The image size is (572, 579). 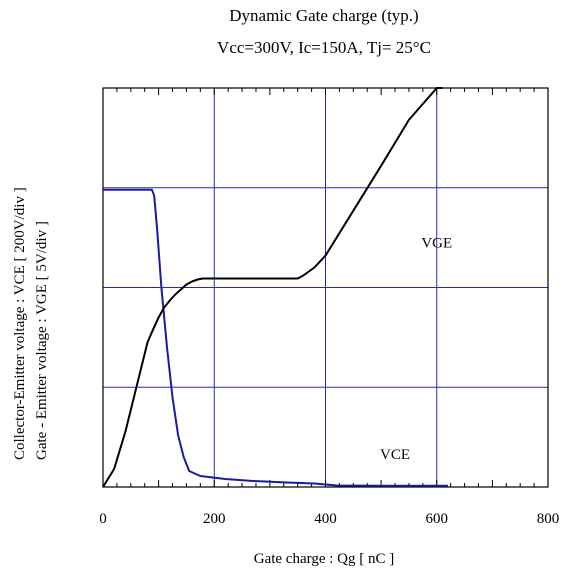 What do you see at coordinates (395, 455) in the screenshot?
I see `series-annotation-vce: VCE` at bounding box center [395, 455].